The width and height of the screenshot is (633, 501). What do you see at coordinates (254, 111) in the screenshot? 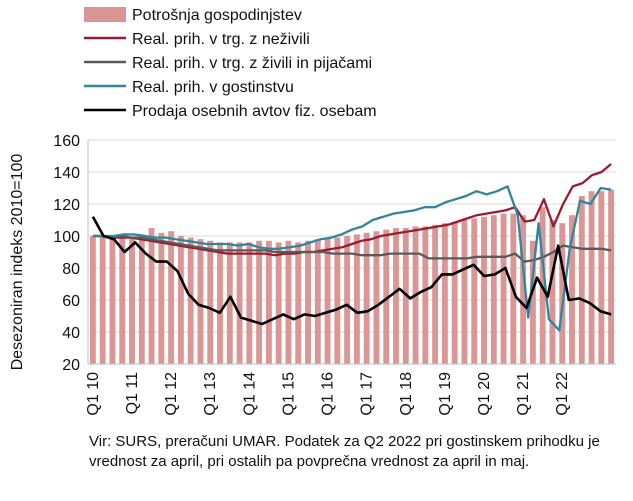
I see `legend-label: Prodaja osebnih avtov fiz. osebam` at bounding box center [254, 111].